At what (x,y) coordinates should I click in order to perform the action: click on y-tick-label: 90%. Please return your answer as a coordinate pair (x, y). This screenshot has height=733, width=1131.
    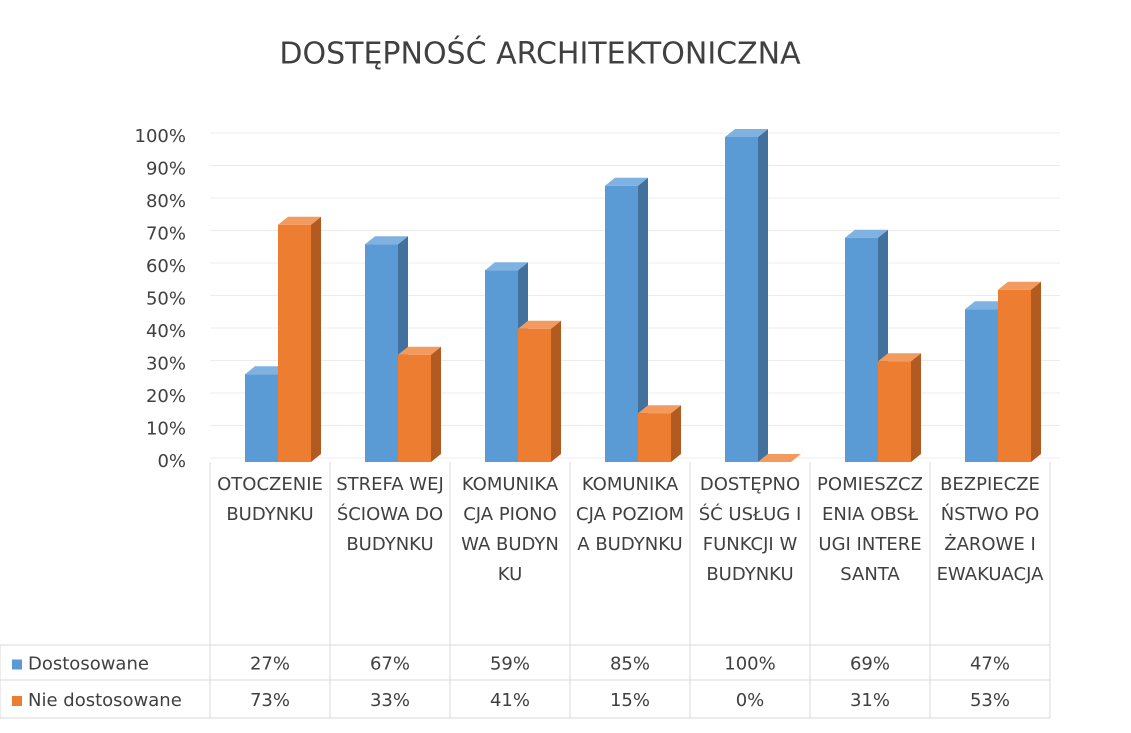
    Looking at the image, I should click on (166, 169).